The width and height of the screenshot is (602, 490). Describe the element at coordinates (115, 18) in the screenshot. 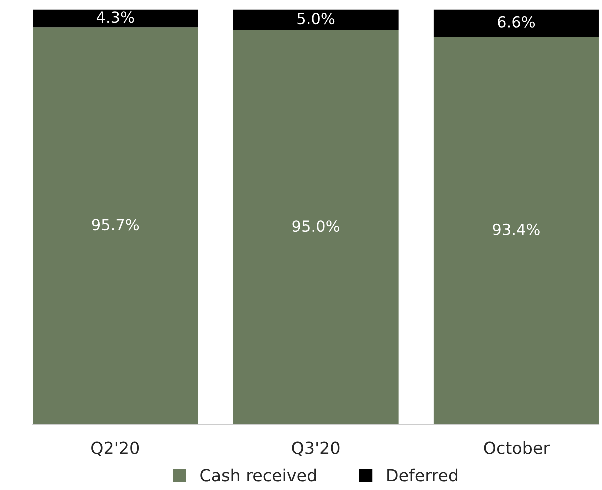

I see `data-label: 4.3%` at that location.